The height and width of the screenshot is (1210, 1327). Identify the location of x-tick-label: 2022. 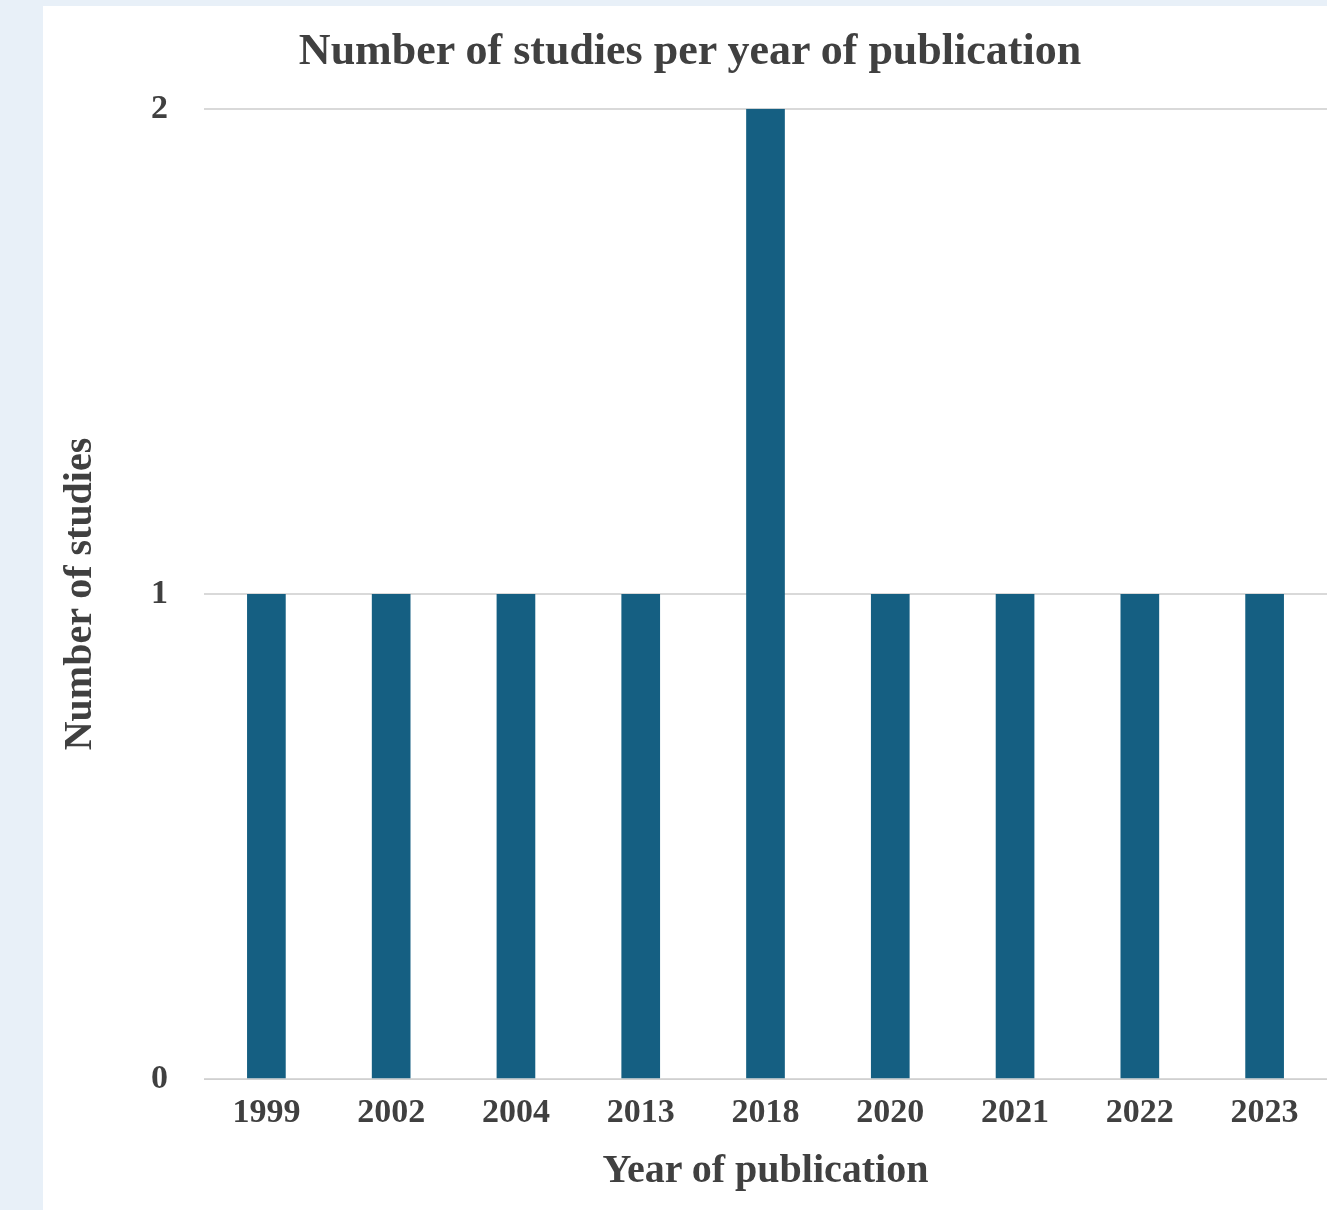
(1139, 1111).